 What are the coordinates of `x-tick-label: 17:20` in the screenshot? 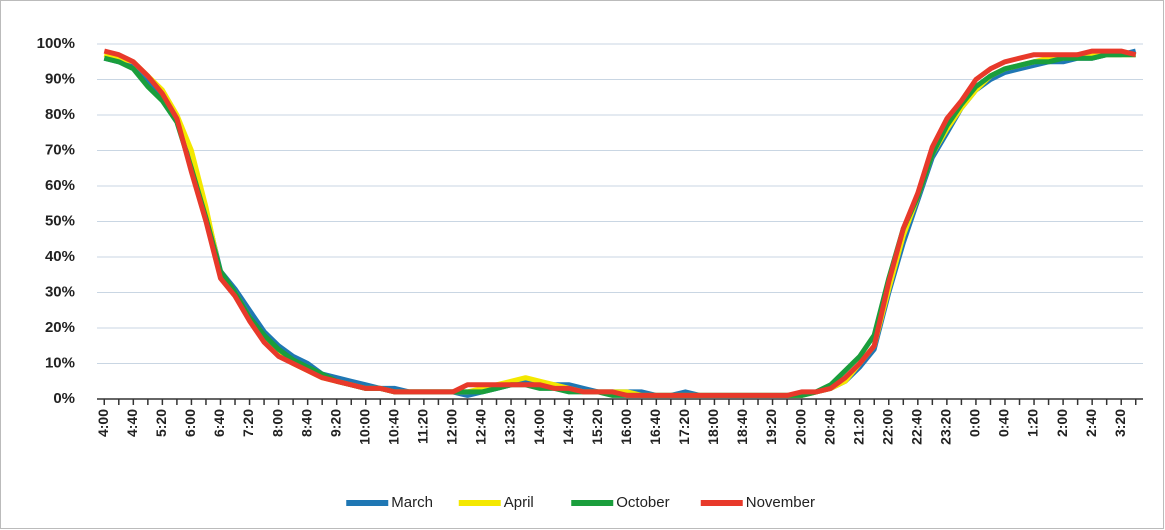 It's located at (684, 427).